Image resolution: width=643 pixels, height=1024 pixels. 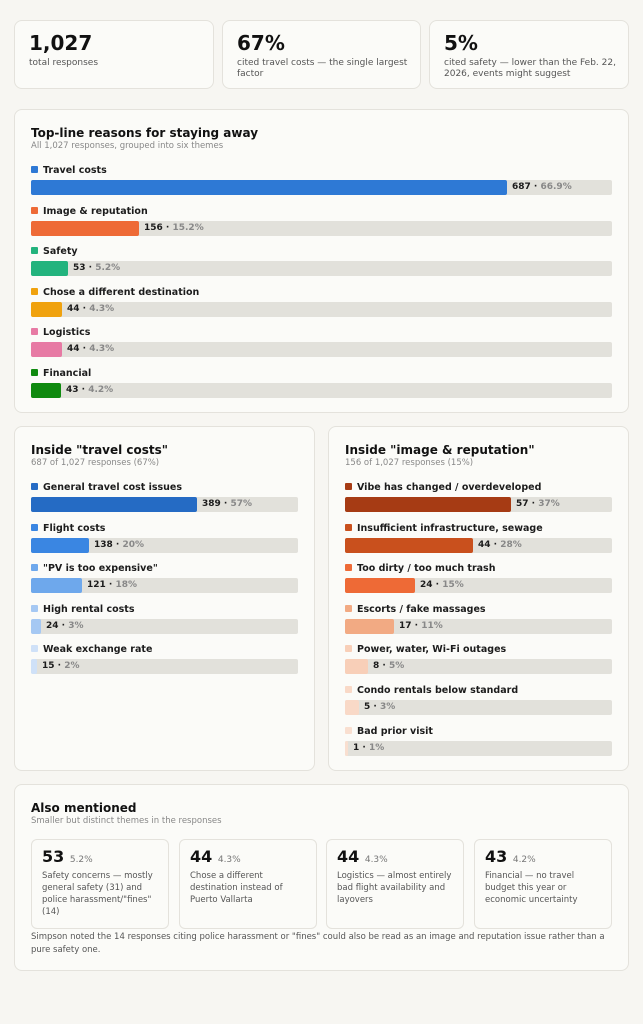 I want to click on bar-label: Safety, so click(x=54, y=251).